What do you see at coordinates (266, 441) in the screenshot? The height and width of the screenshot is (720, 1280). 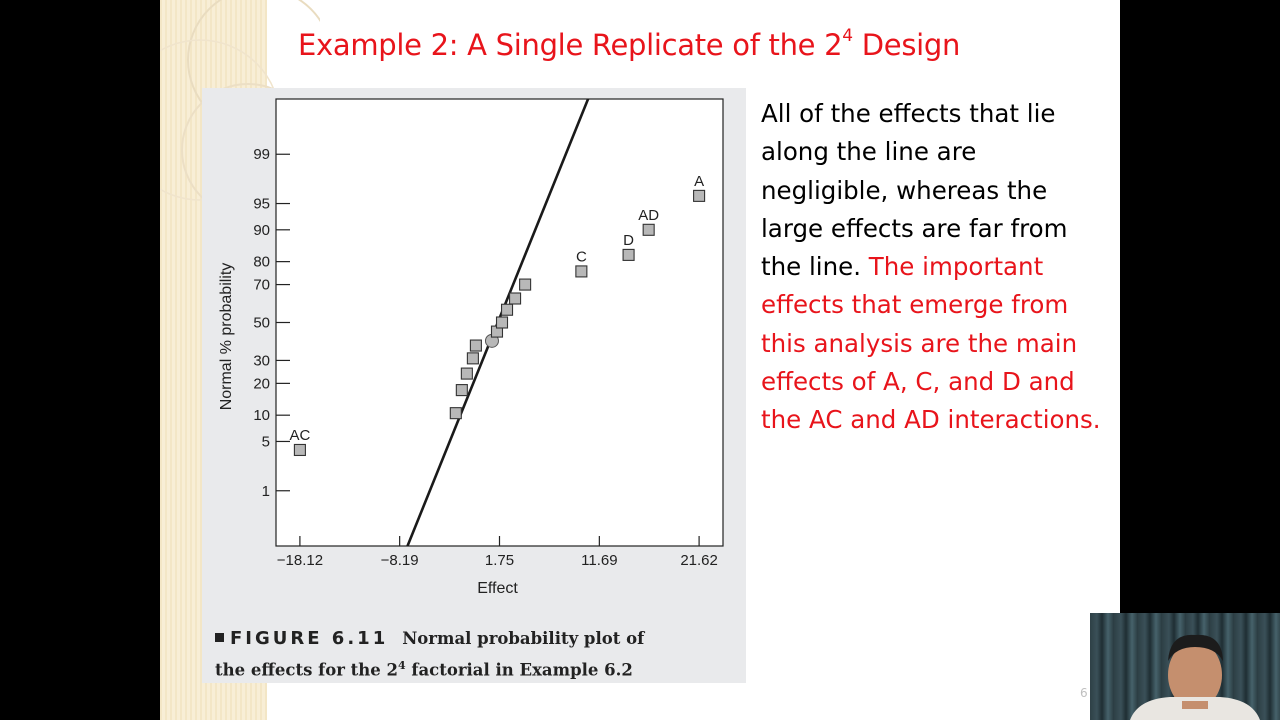 I see `y-tick-label: 5` at bounding box center [266, 441].